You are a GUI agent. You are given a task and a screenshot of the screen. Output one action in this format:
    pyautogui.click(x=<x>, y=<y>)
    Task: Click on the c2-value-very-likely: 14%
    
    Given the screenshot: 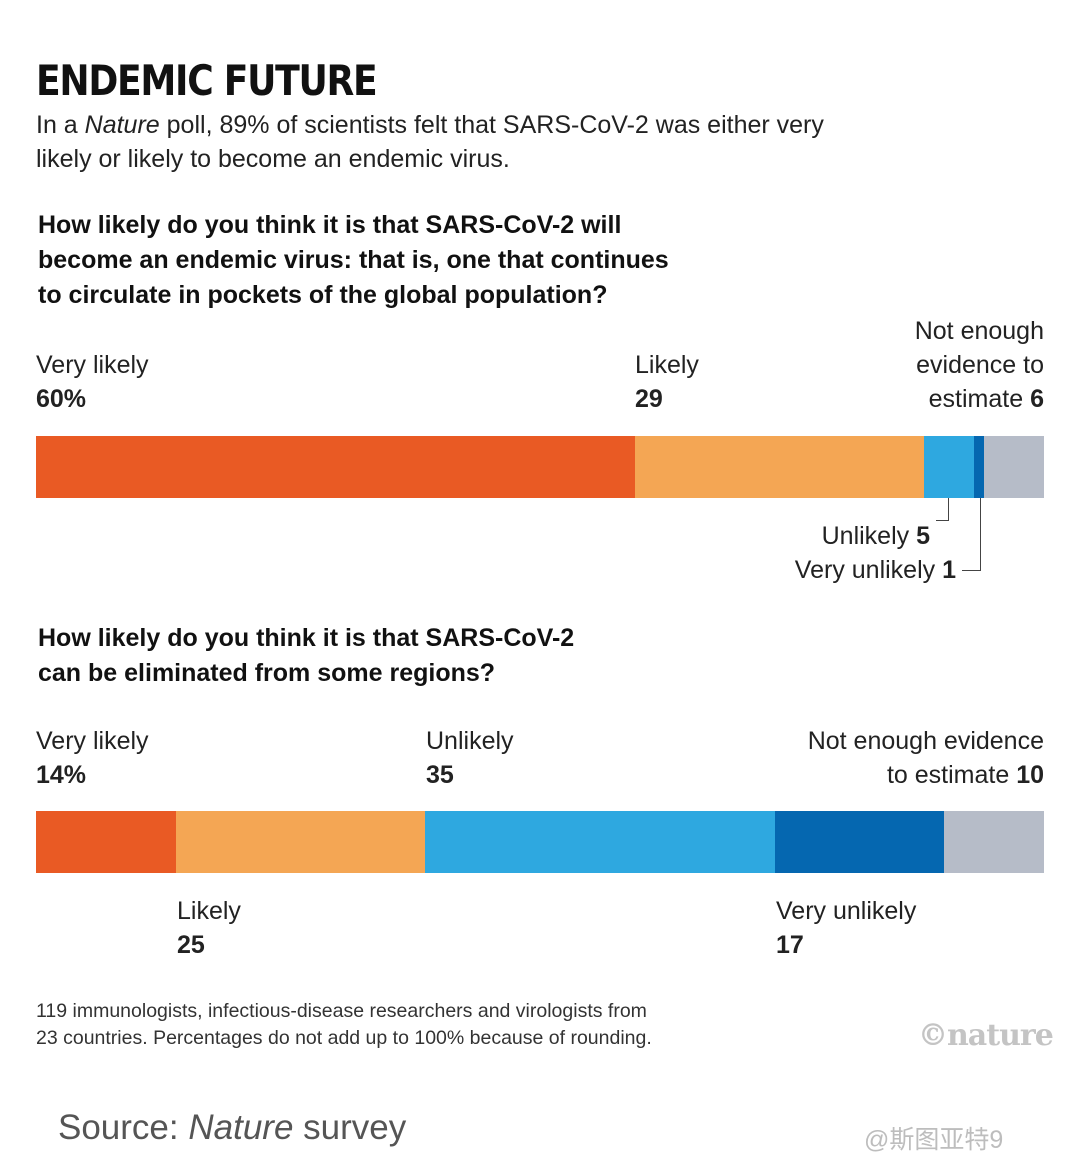 What is the action you would take?
    pyautogui.click(x=61, y=775)
    